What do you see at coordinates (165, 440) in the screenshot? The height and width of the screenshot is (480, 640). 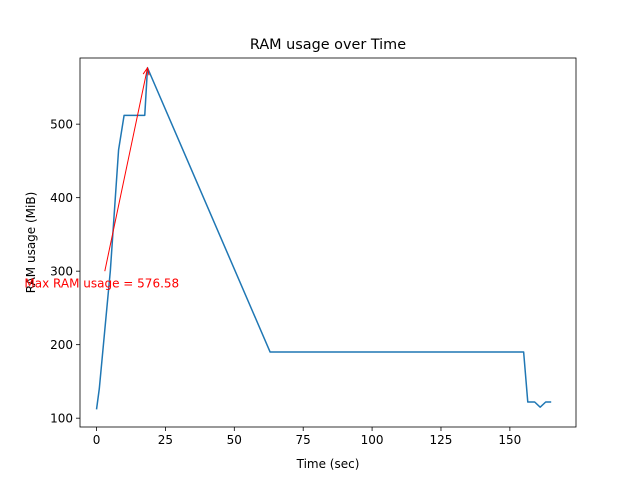 I see `x-tick-label: 25` at bounding box center [165, 440].